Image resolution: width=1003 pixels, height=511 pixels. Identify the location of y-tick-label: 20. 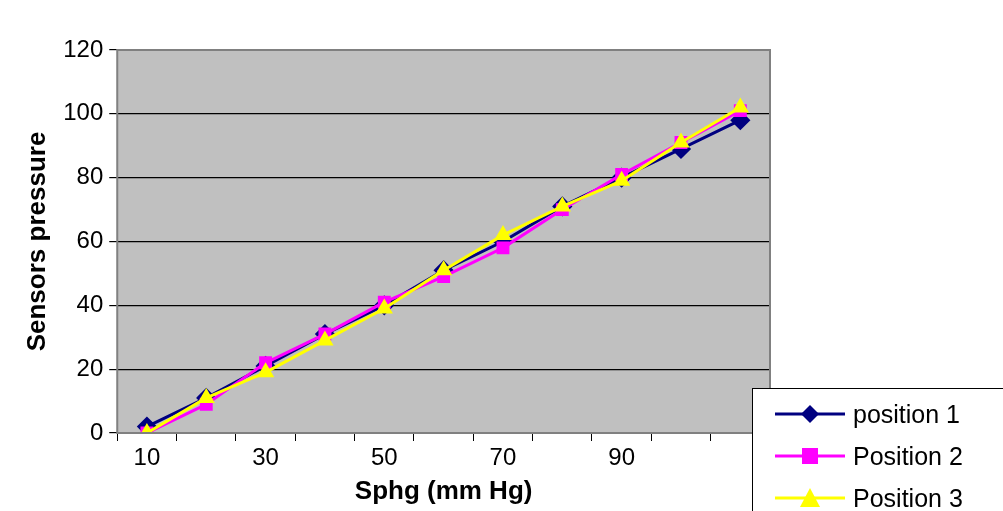
(90, 367).